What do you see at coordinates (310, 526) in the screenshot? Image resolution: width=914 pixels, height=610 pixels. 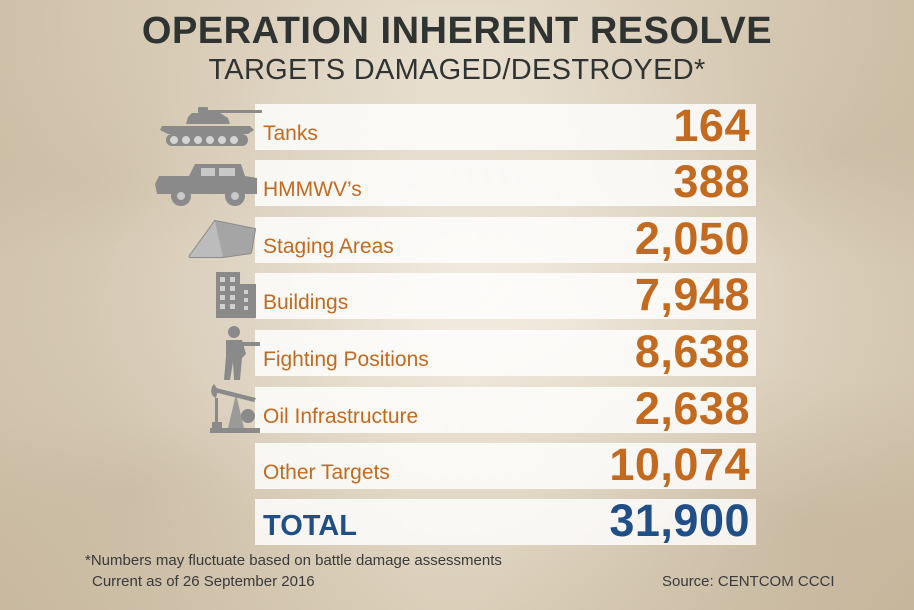 I see `total-label: TOTAL` at bounding box center [310, 526].